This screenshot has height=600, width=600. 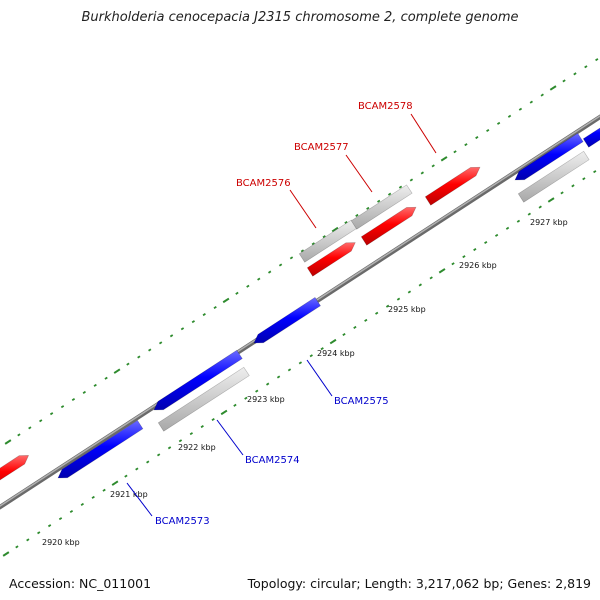 What do you see at coordinates (263, 183) in the screenshot?
I see `gene-label: BCAM2576` at bounding box center [263, 183].